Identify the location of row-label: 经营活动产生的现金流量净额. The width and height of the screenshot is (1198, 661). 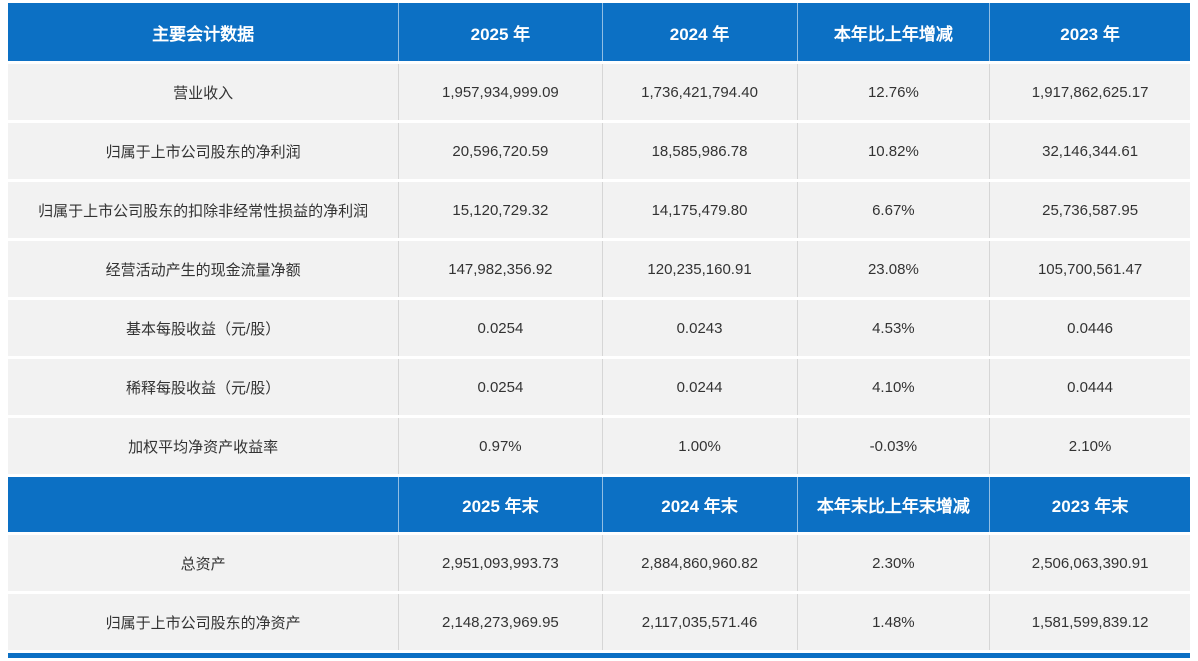
(204, 269).